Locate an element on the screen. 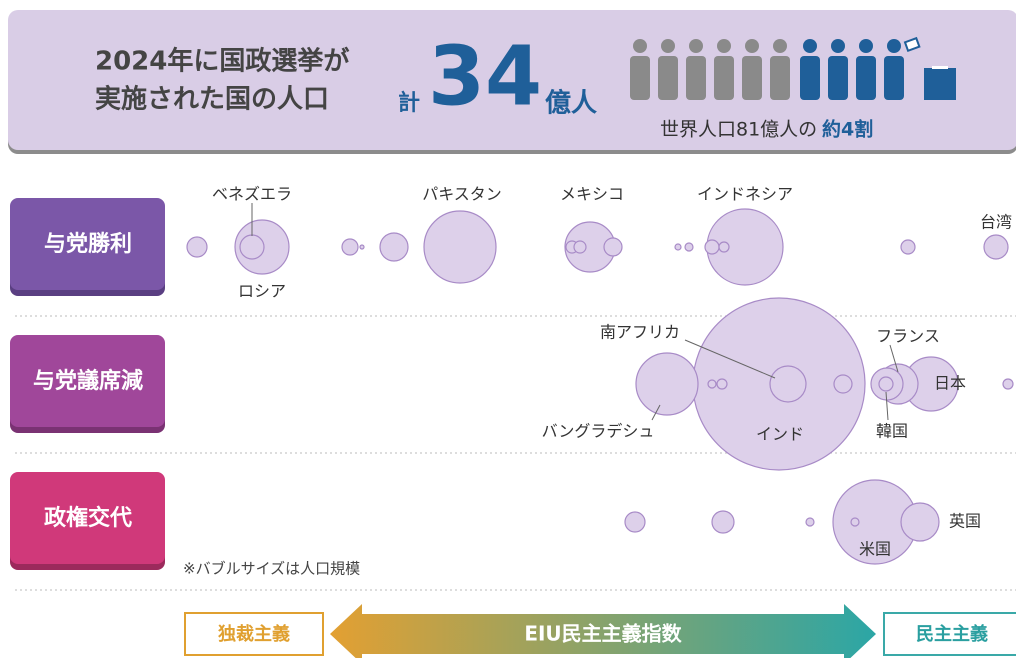  country-label: 南アフリカ is located at coordinates (640, 332).